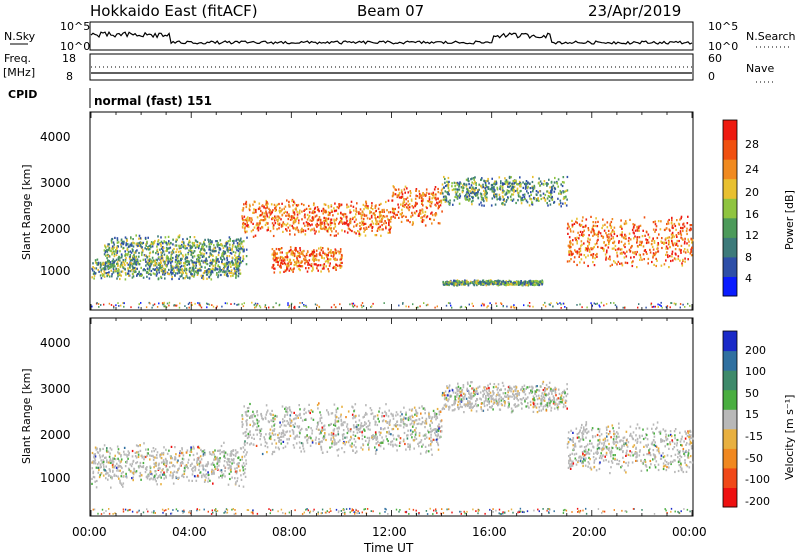 The image size is (800, 554). Describe the element at coordinates (75, 46) in the screenshot. I see `nsky-tick-bottom: 10^0` at that location.